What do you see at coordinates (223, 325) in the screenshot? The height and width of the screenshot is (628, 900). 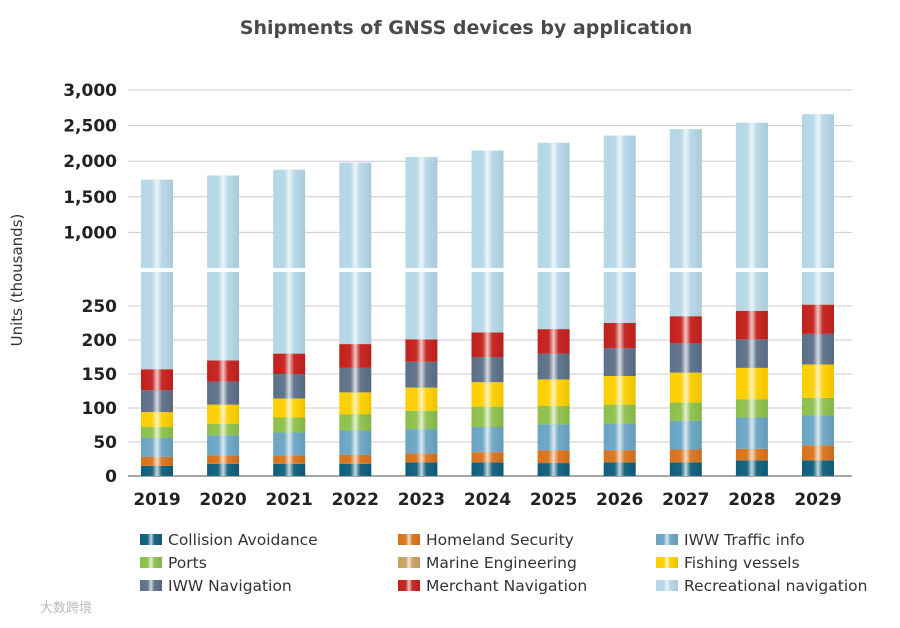 I see `bar-stack-2020` at bounding box center [223, 325].